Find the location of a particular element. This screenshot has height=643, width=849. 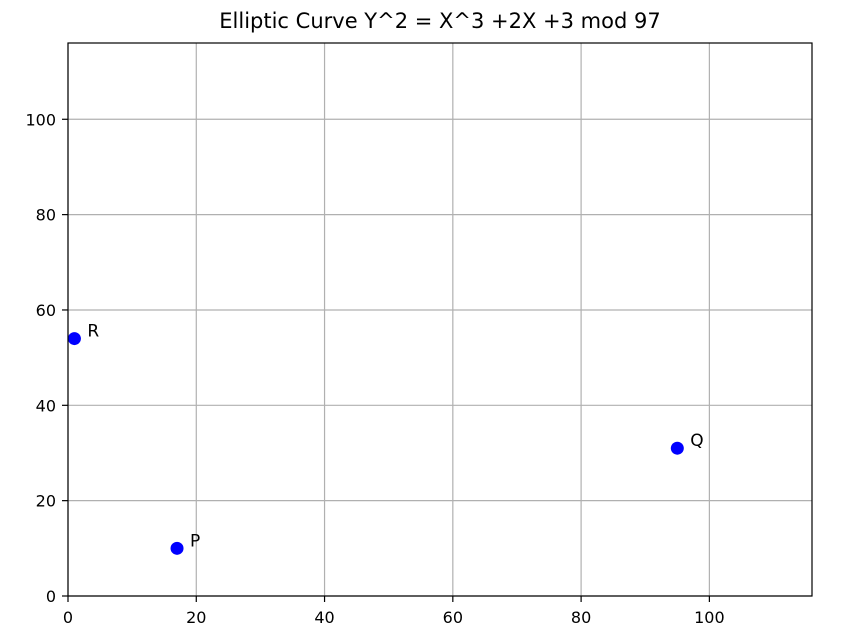

point-r-label: R is located at coordinates (93, 332).